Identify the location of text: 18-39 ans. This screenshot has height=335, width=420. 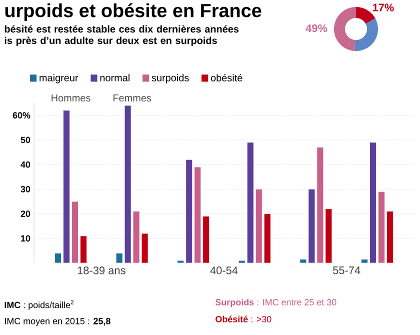
(102, 270).